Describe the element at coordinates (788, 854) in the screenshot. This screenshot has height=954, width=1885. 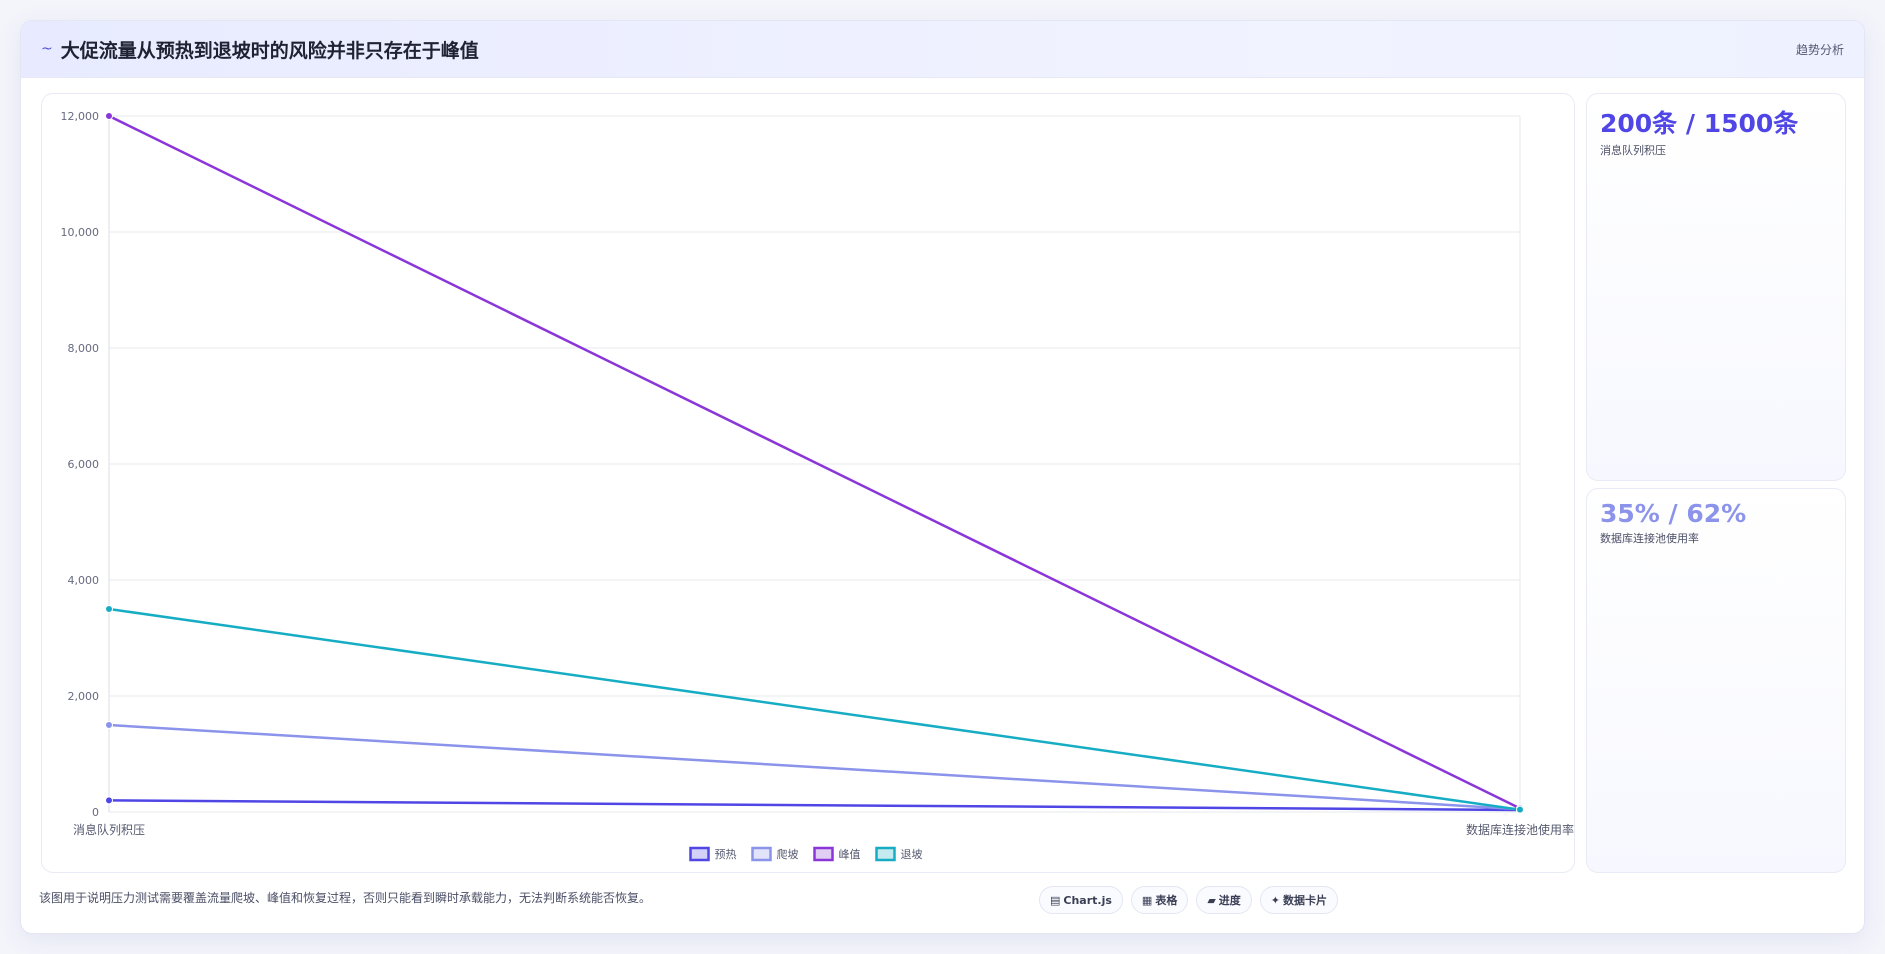
I see `legend-label: 爬坡` at that location.